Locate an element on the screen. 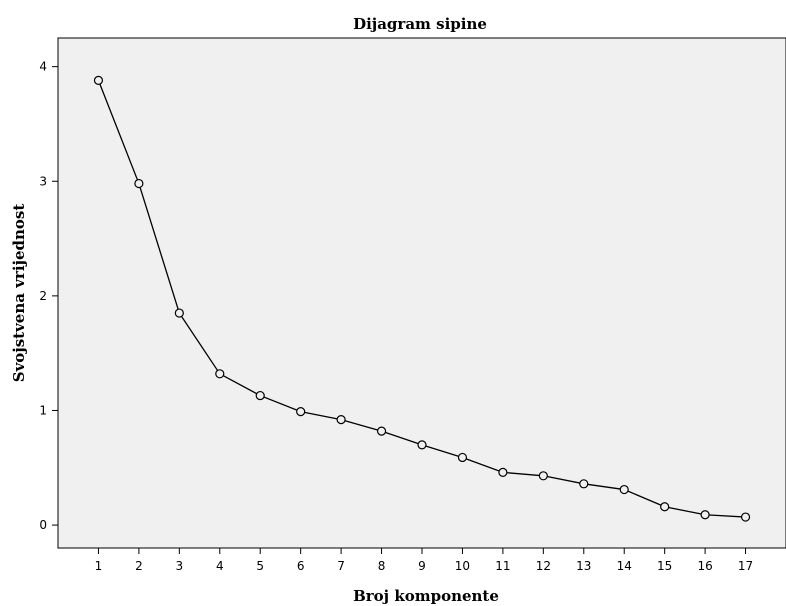 The height and width of the screenshot is (606, 786). x-tick-label-10: 11 is located at coordinates (502, 566).